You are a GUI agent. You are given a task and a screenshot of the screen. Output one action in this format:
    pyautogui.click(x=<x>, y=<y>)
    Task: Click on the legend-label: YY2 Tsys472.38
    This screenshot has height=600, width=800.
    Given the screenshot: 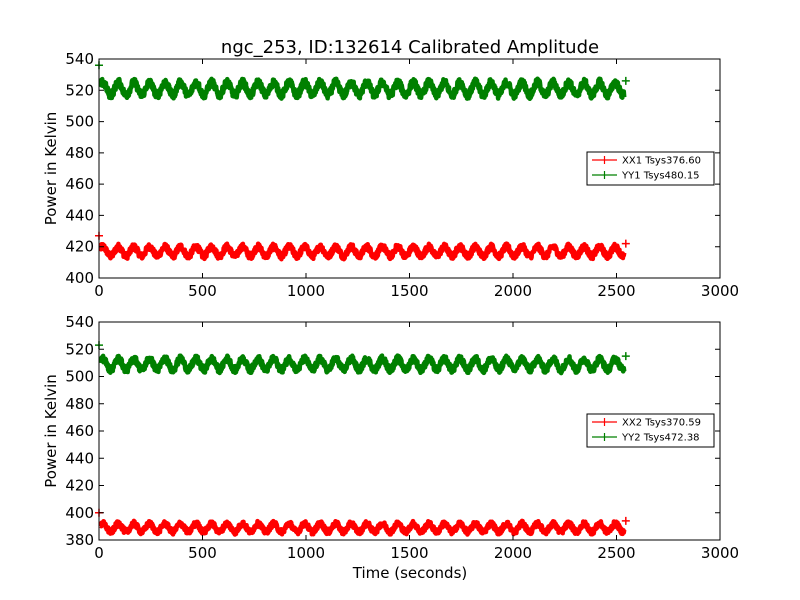 What is the action you would take?
    pyautogui.click(x=660, y=438)
    